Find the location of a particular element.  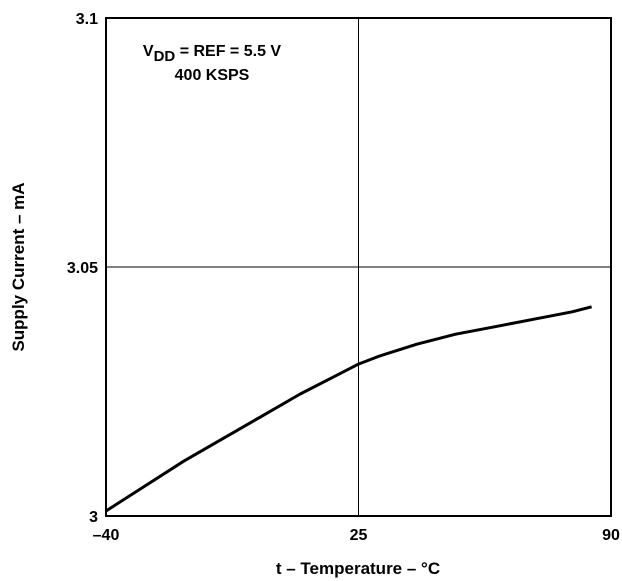

y-tick-label: 3 is located at coordinates (93, 517).